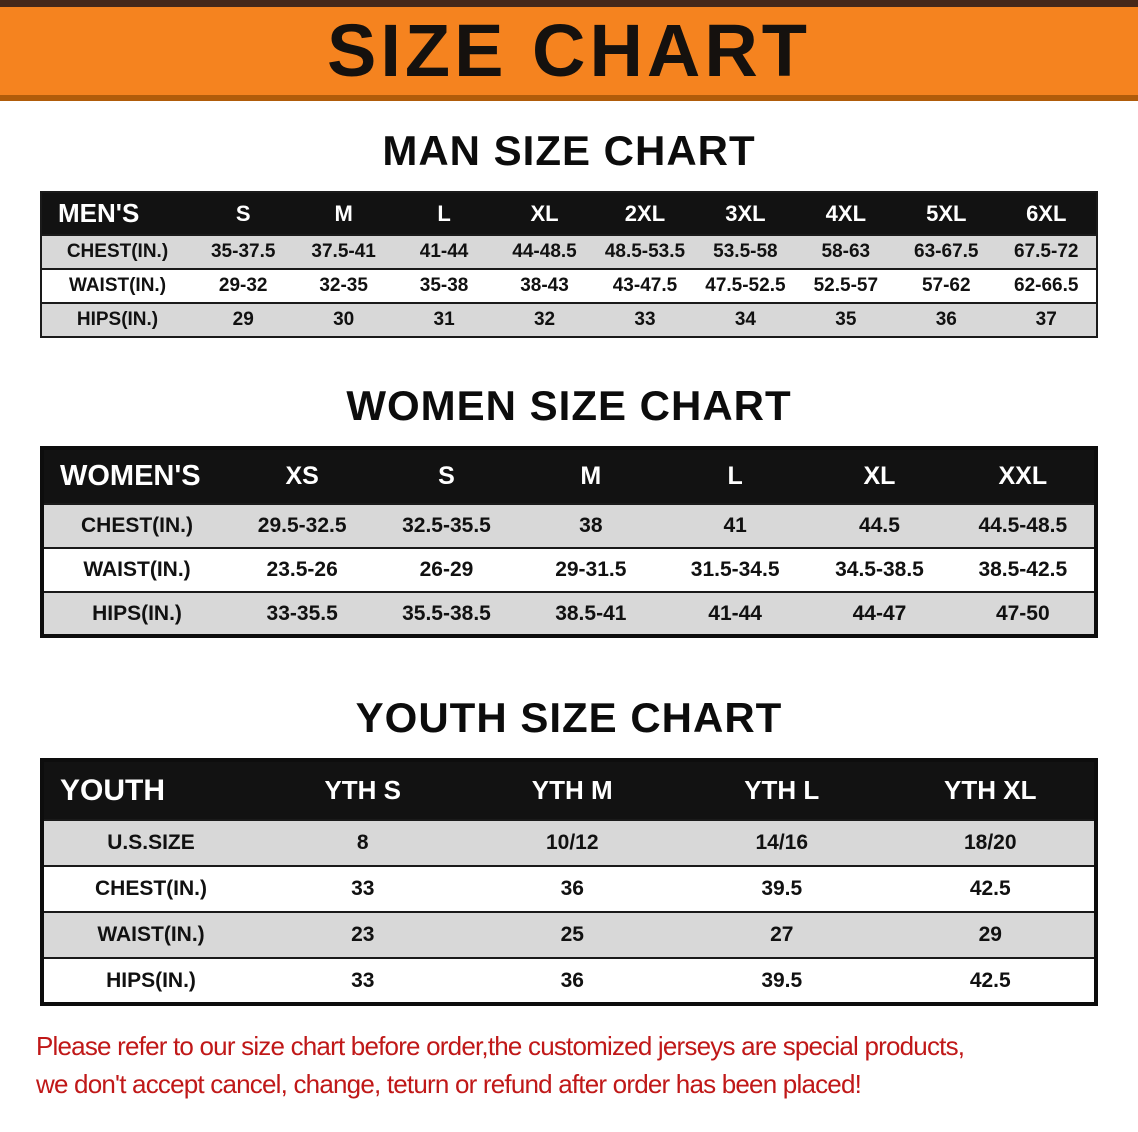  What do you see at coordinates (343, 213) in the screenshot?
I see `men-col-header: M` at bounding box center [343, 213].